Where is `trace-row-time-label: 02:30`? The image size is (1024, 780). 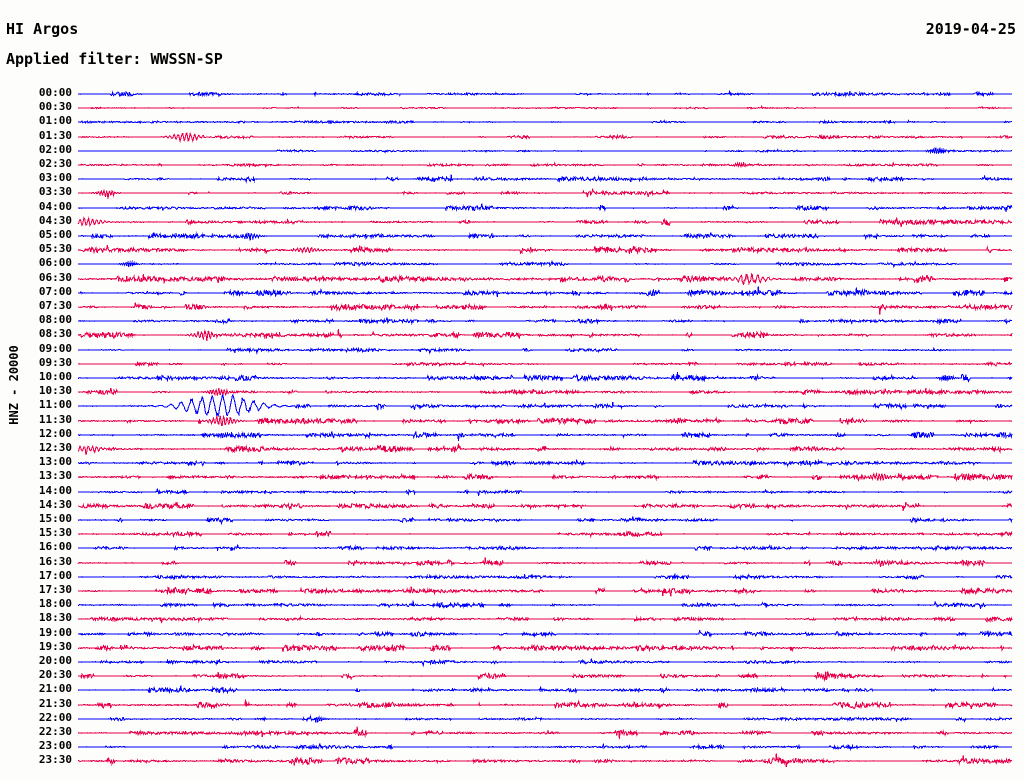 trace-row-time-label: 02:30 is located at coordinates (55, 163).